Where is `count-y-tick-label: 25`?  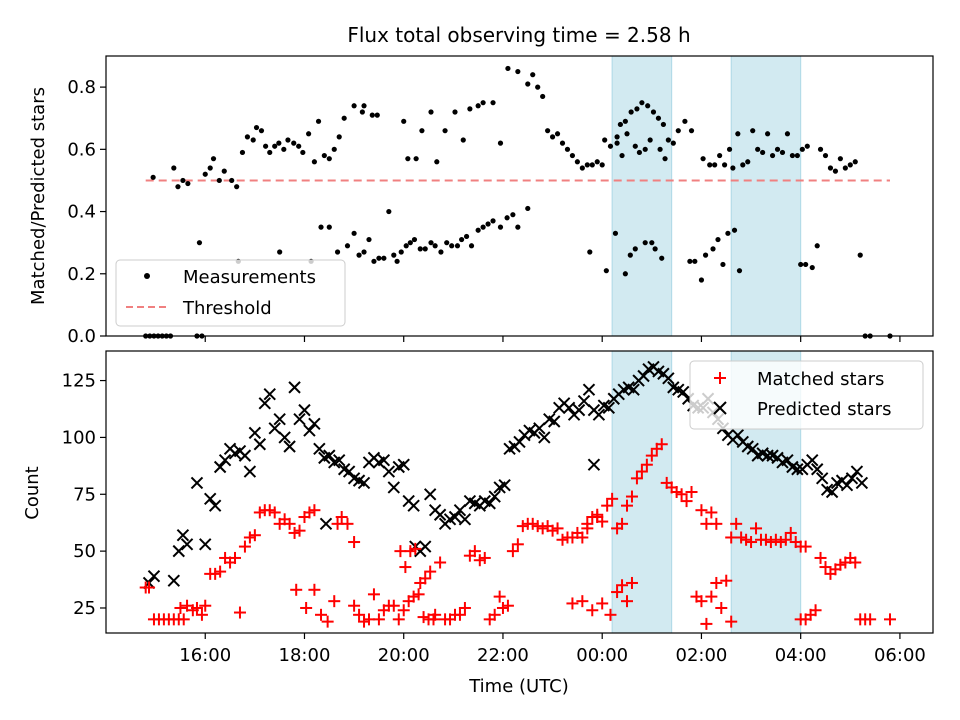
count-y-tick-label: 25 is located at coordinates (84, 608).